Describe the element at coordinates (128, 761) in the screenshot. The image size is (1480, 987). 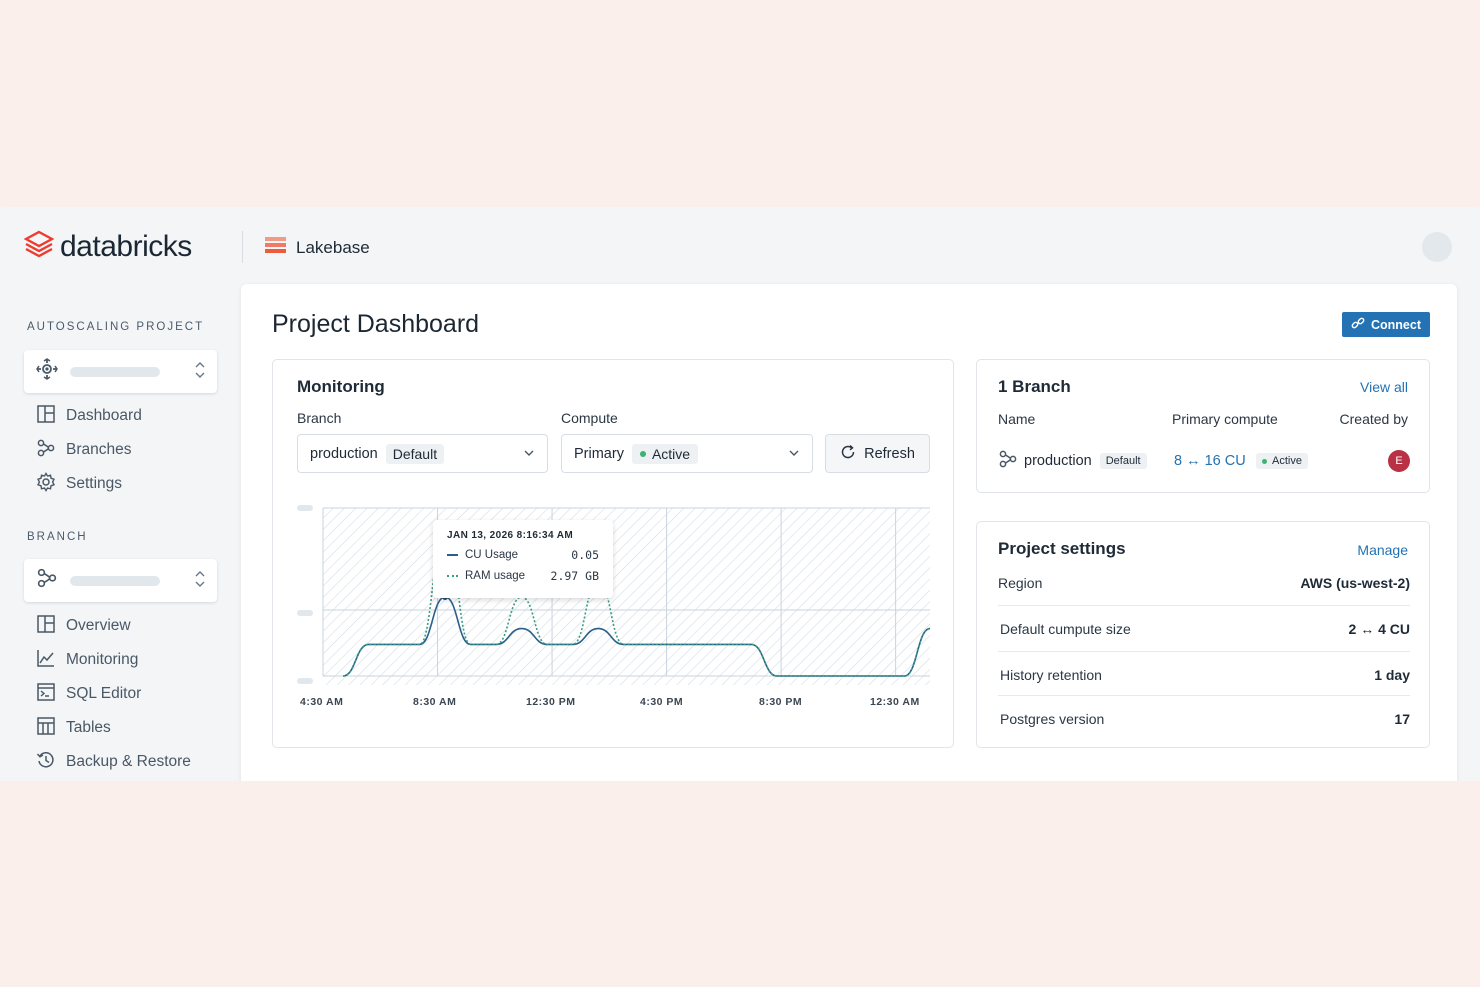
I see `sidebar-item-label: Backup & Restore` at that location.